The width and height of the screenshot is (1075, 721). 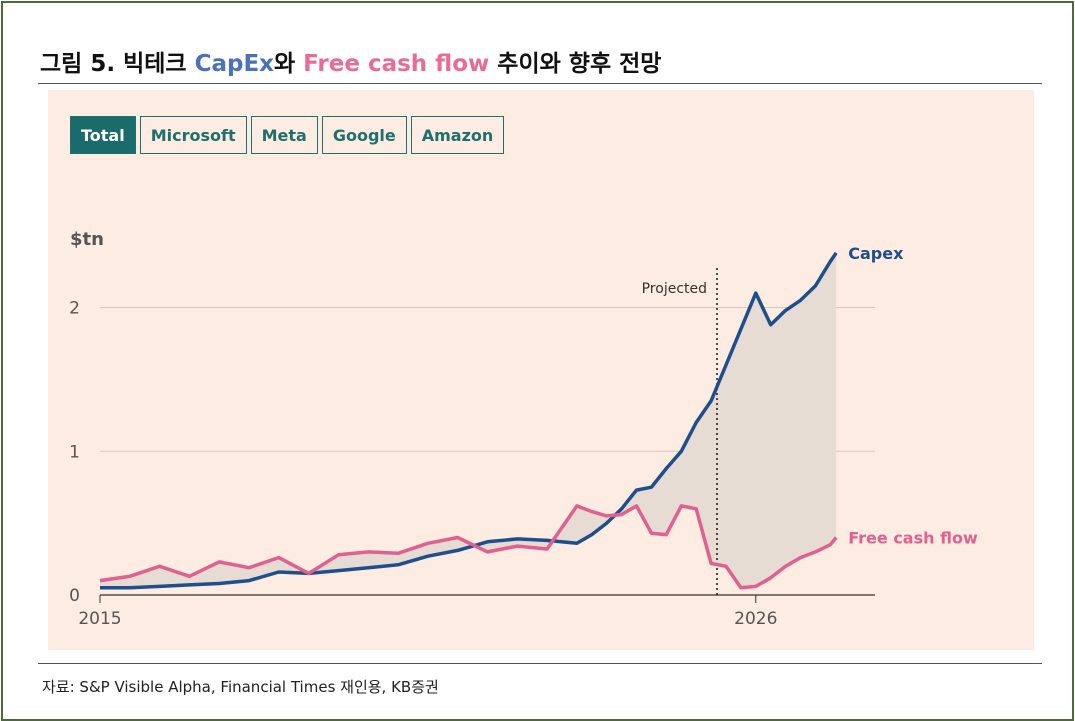 What do you see at coordinates (913, 538) in the screenshot?
I see `series-label-fcf: Free cash flow` at bounding box center [913, 538].